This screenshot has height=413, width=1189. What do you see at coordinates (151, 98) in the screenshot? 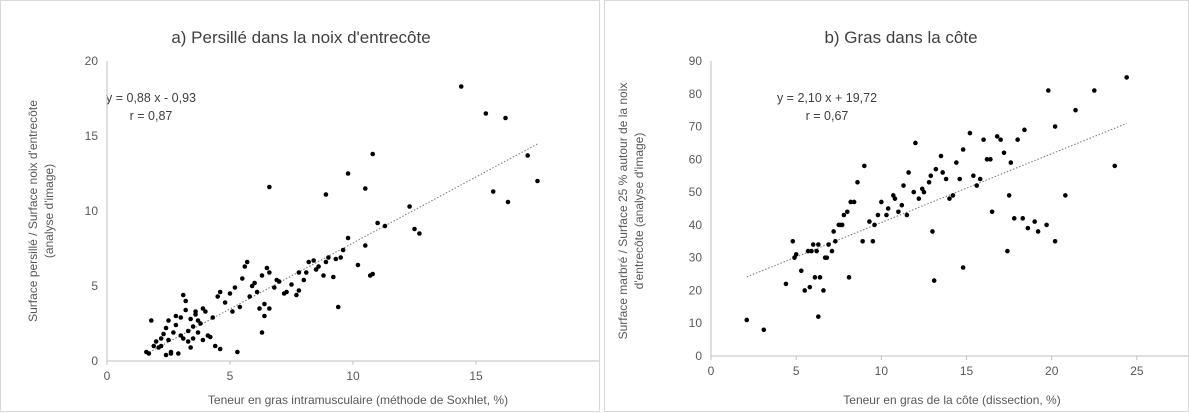
I see `trendline-equation: y = 0,88 x - 0,93` at bounding box center [151, 98].